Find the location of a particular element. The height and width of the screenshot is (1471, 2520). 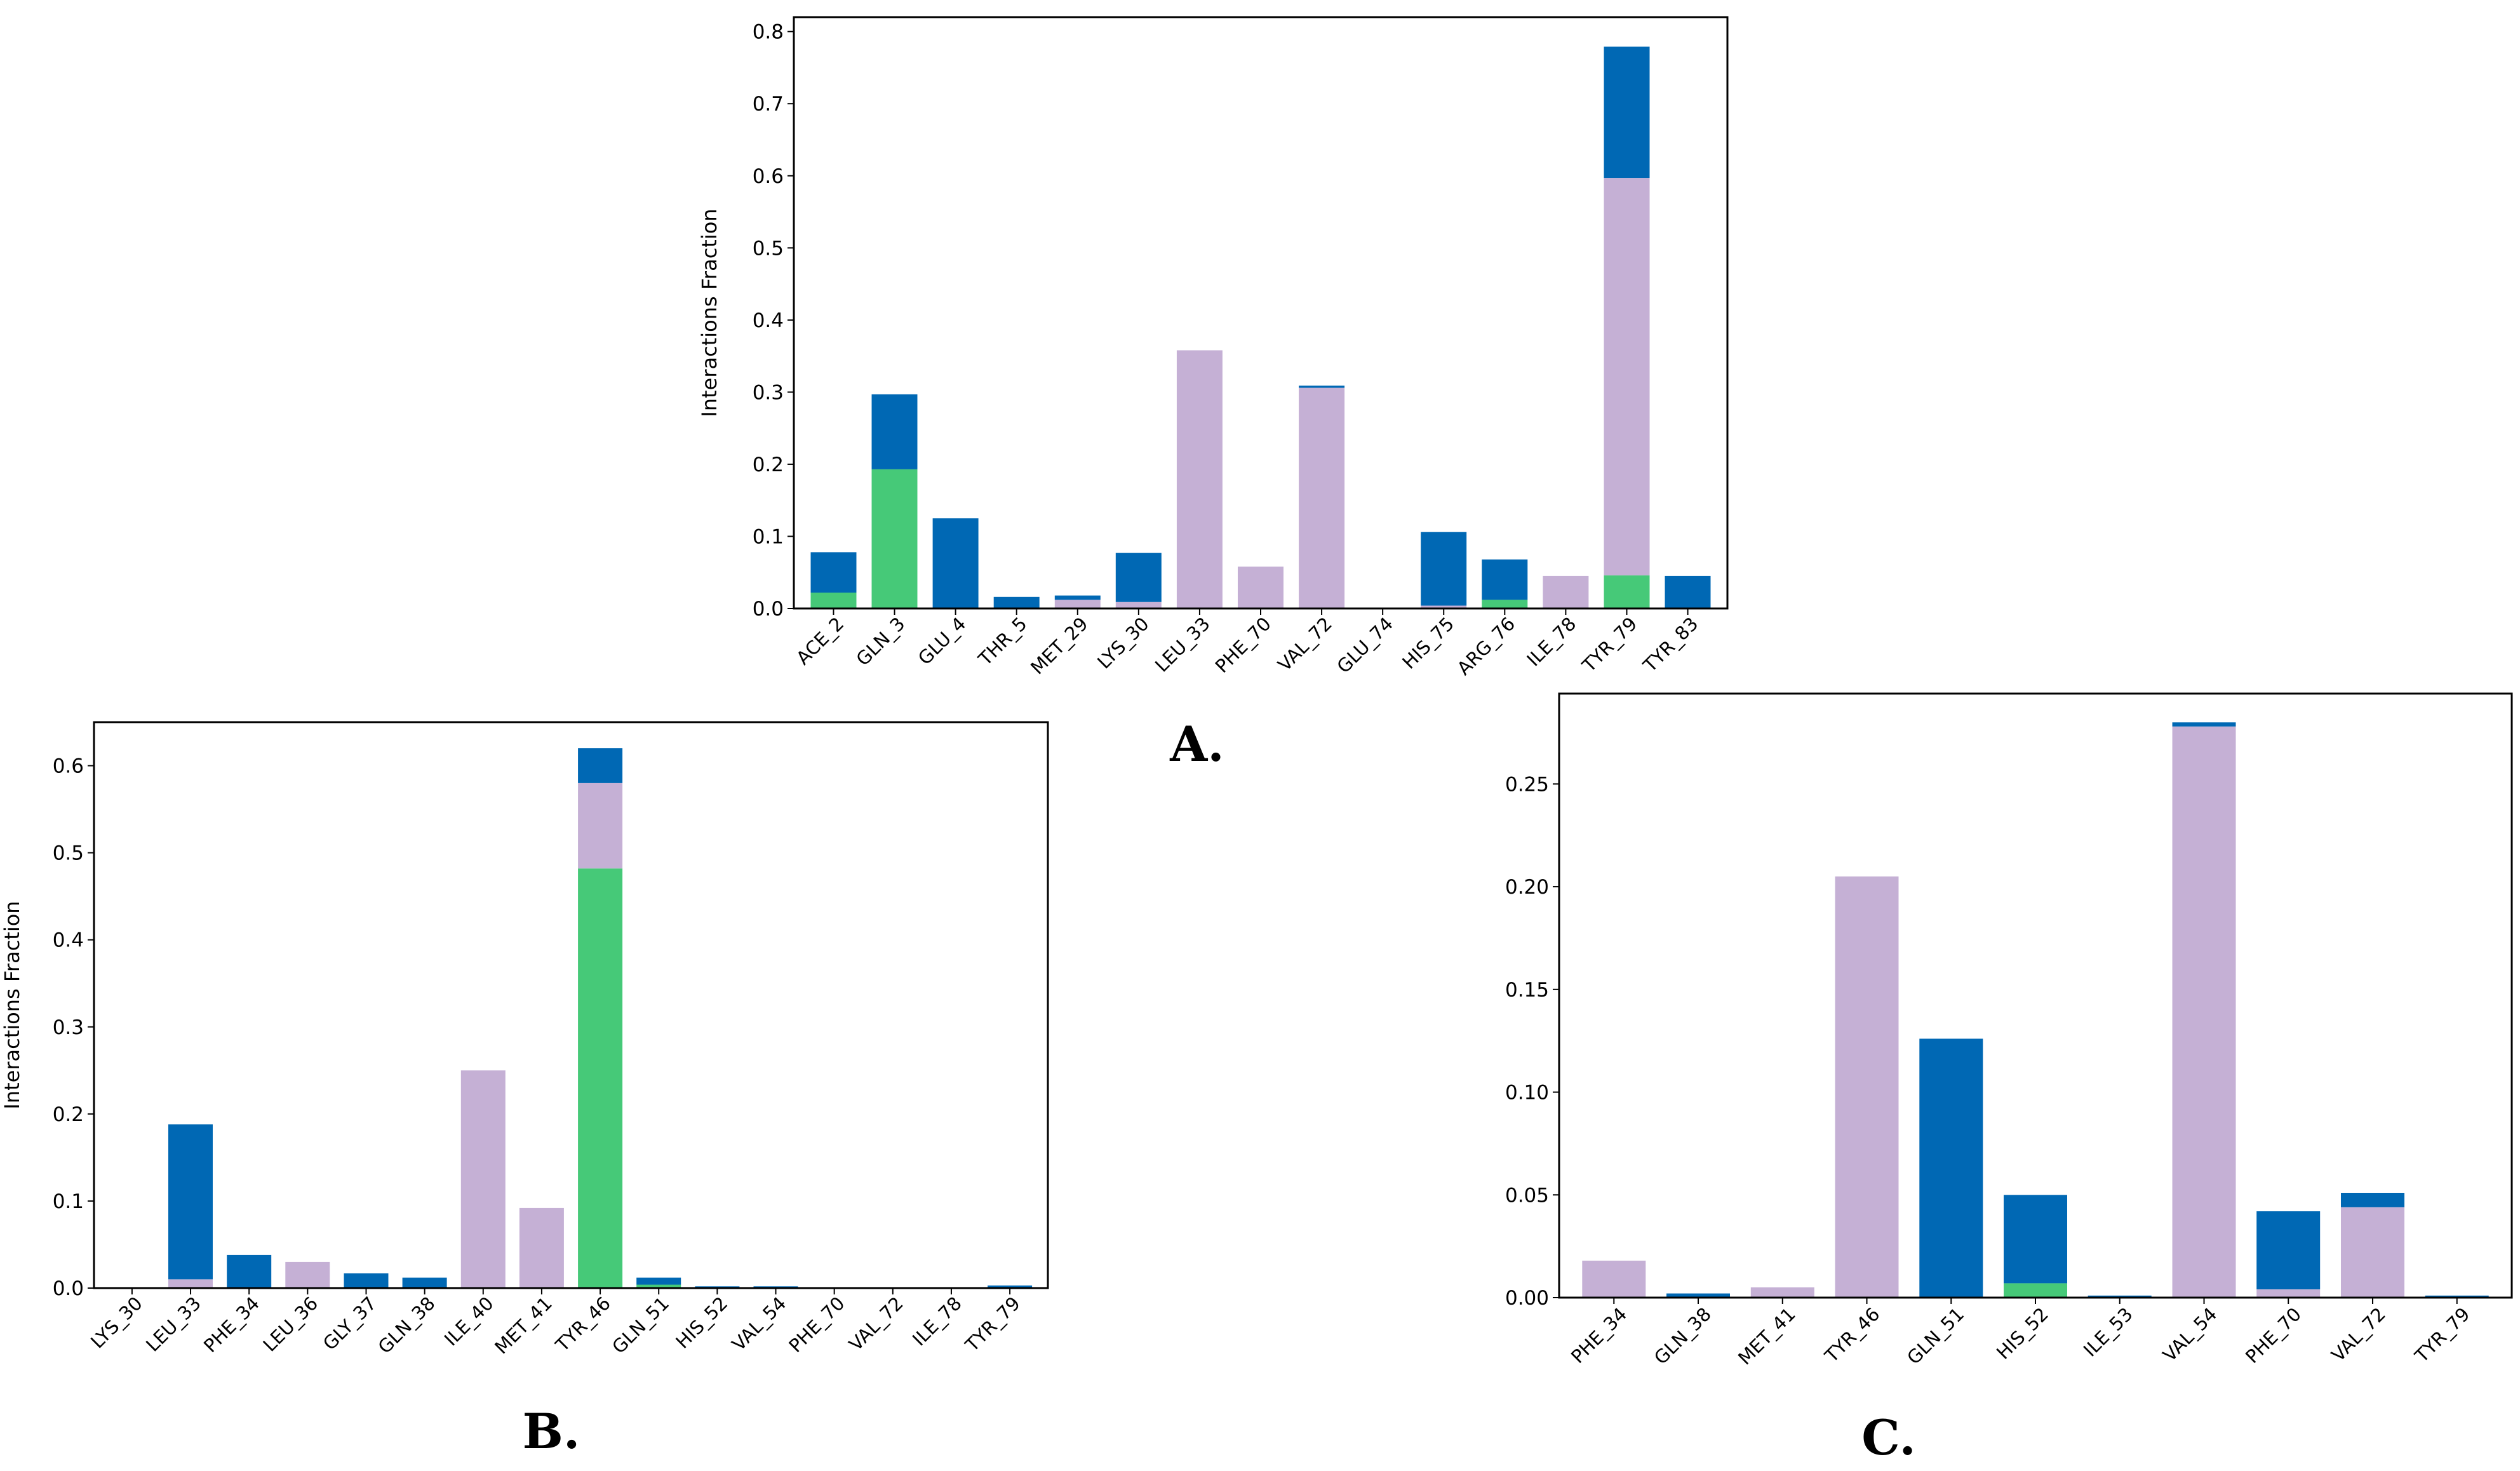

panel-b-category-label-gln-38: GLN_38 is located at coordinates (407, 1325).